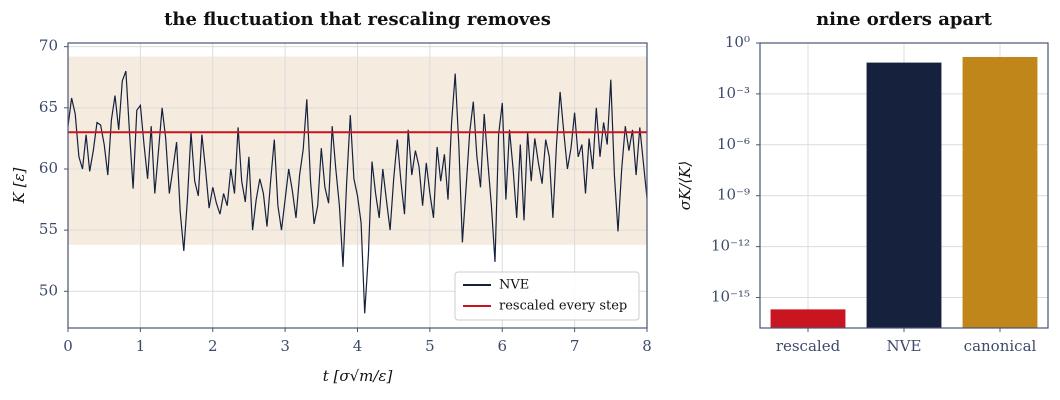 Image resolution: width=1060 pixels, height=400 pixels. Describe the element at coordinates (285, 346) in the screenshot. I see `x-tick-label: 3` at that location.